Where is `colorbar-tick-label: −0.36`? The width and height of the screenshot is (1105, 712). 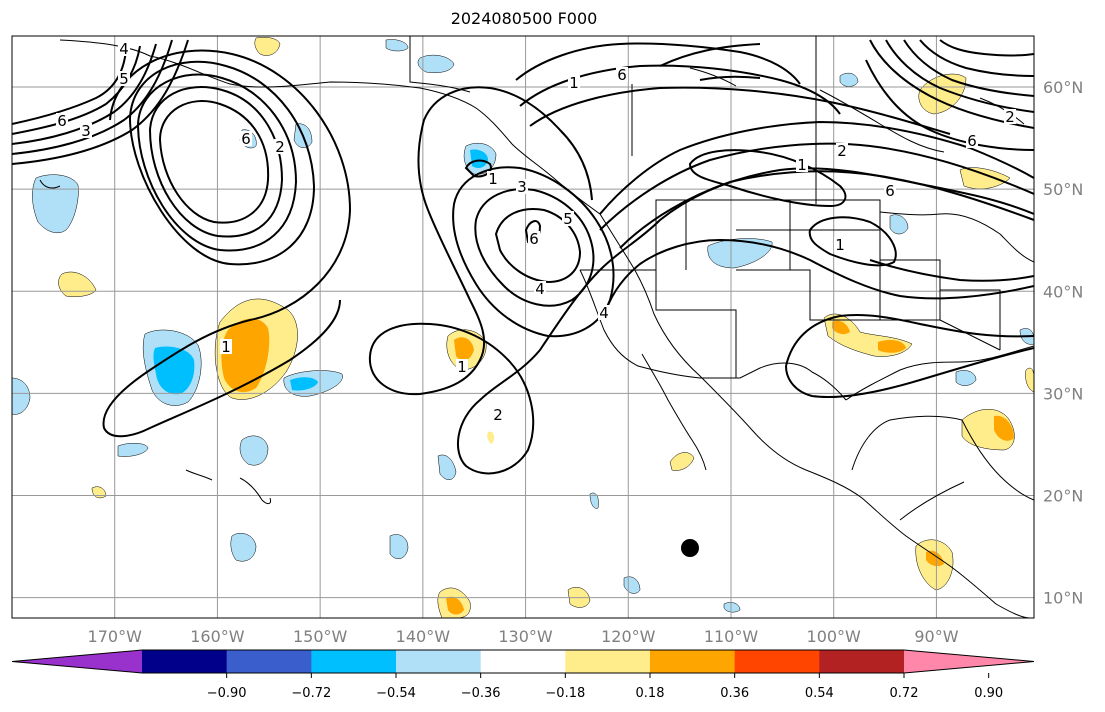 colorbar-tick-label: −0.36 is located at coordinates (481, 693).